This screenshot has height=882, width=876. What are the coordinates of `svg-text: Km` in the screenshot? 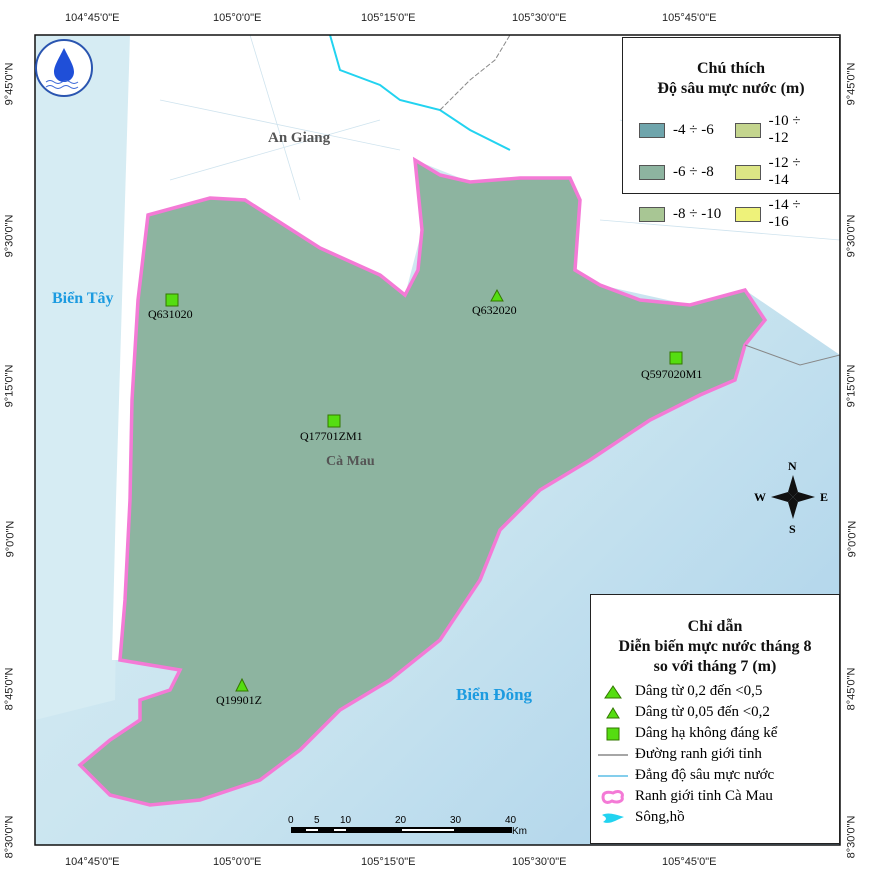 It's located at (519, 831).